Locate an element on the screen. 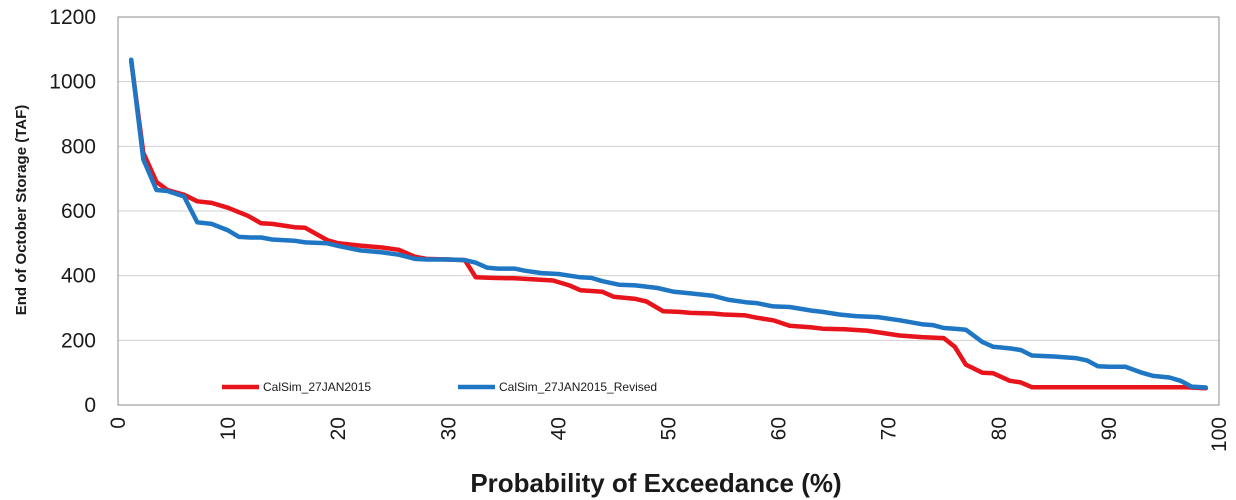 This screenshot has height=500, width=1236. legend-label-1: CalSim_27JAN2015 is located at coordinates (317, 387).